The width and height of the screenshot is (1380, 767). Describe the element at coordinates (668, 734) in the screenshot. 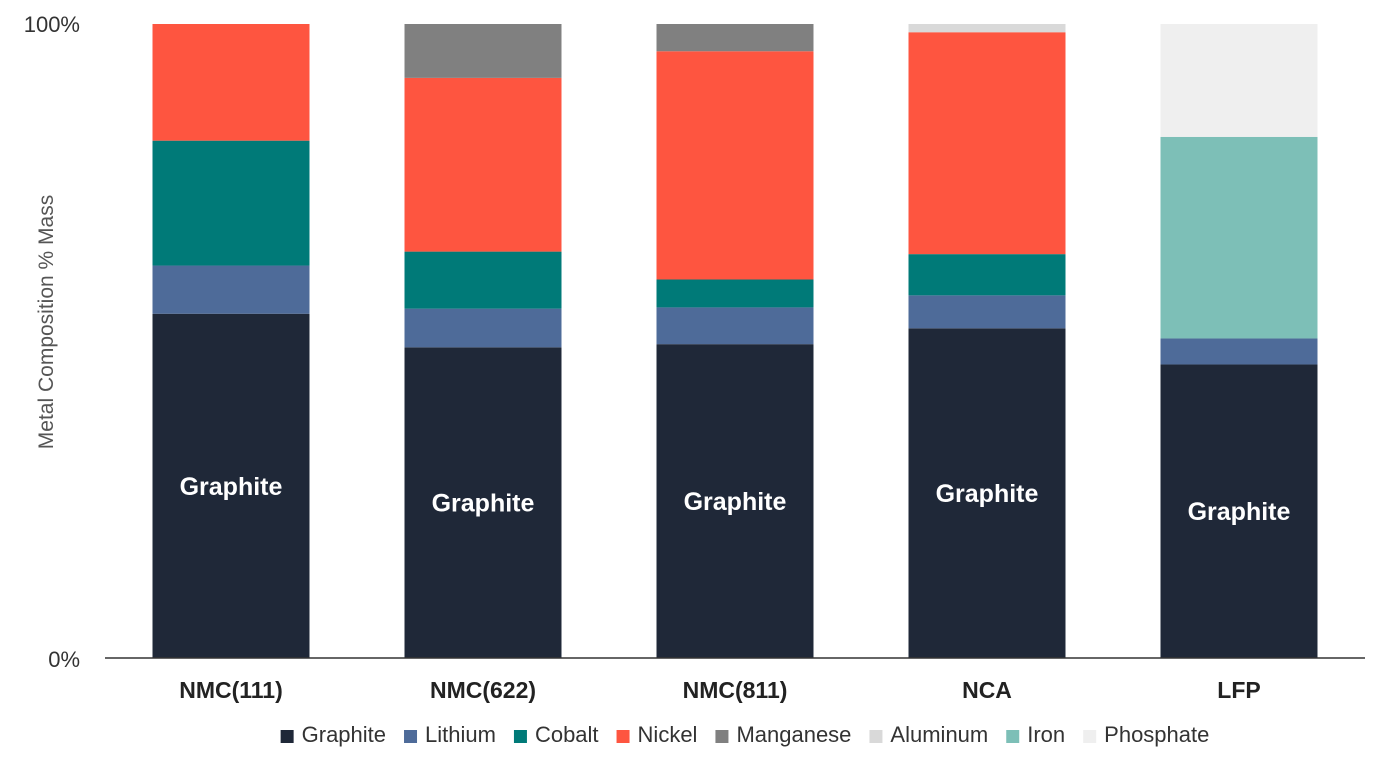

I see `legend-label-nickel: Nickel` at that location.